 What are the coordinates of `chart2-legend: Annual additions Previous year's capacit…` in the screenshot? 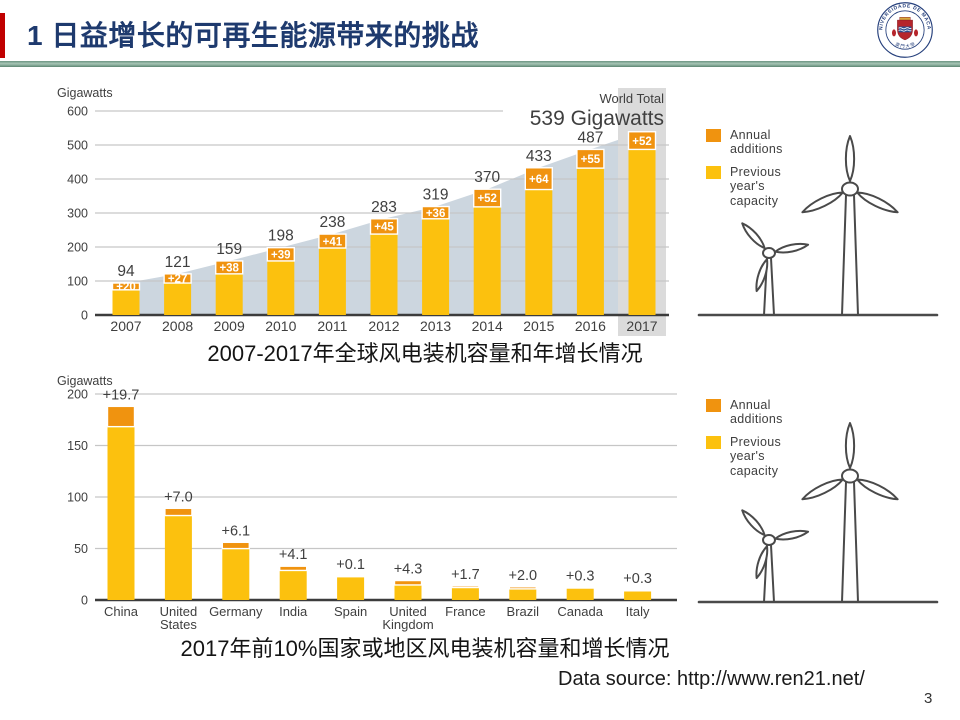 It's located at (756, 442).